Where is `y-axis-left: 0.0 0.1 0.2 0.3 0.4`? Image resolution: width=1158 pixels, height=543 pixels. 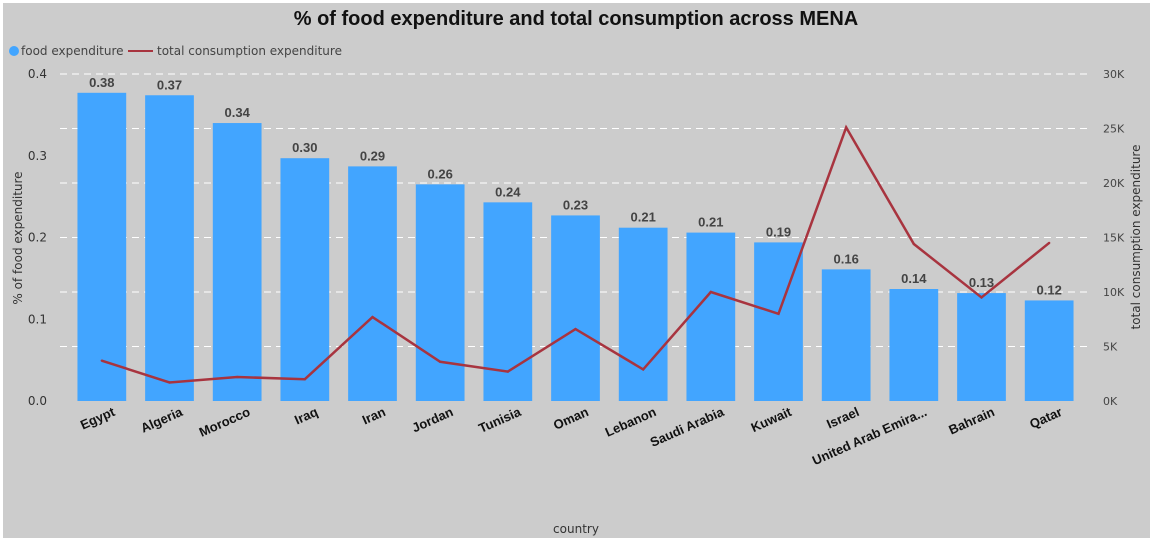 y-axis-left: 0.0 0.1 0.2 0.3 0.4 is located at coordinates (37, 237).